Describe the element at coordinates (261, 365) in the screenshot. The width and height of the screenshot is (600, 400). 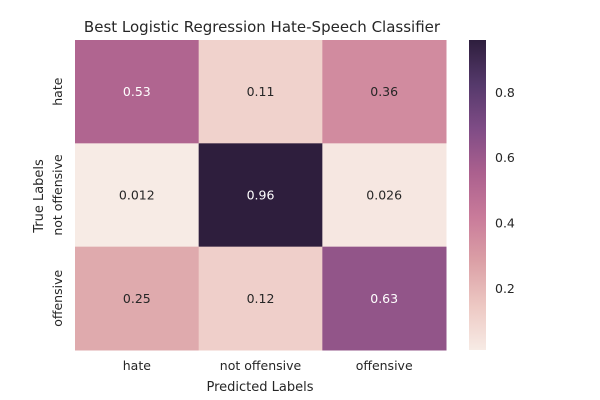
I see `x-tick-label: not offensive` at that location.